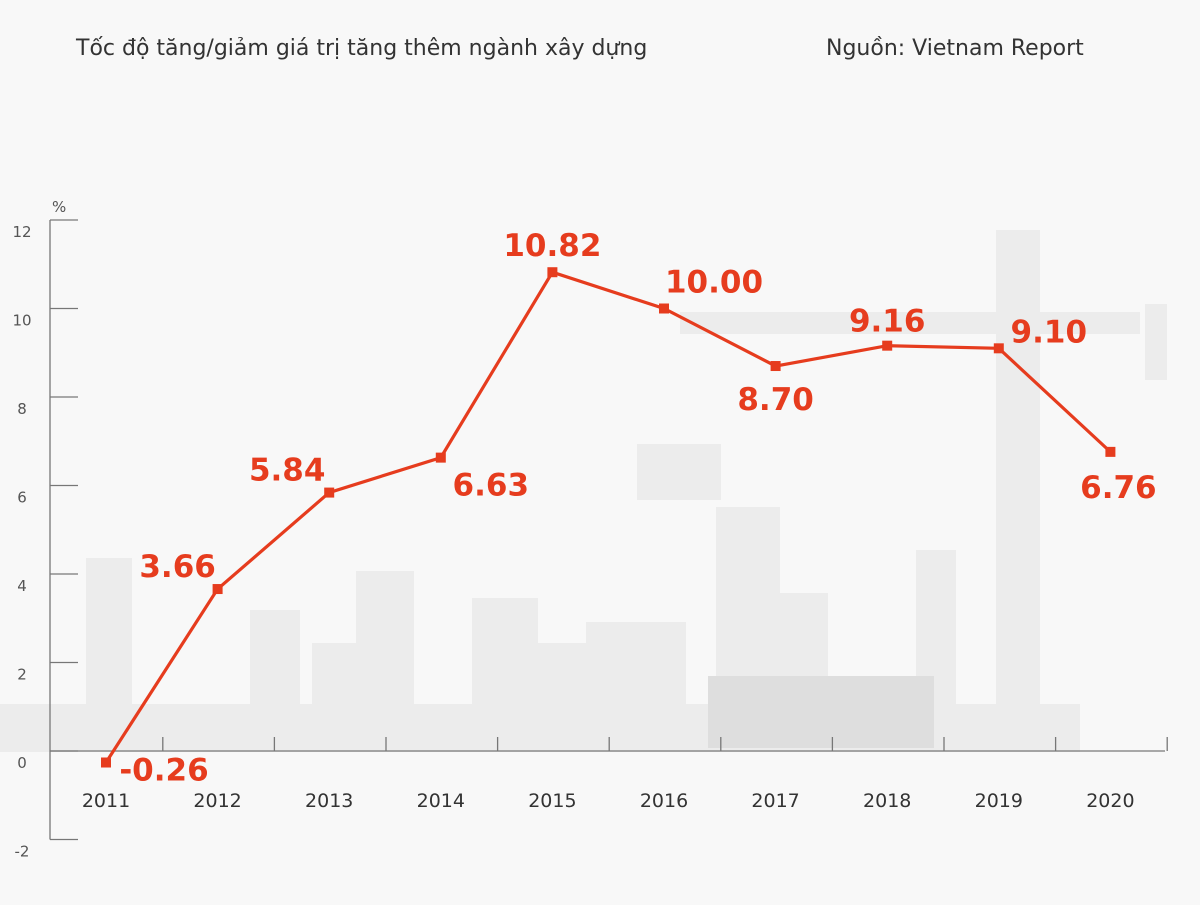  What do you see at coordinates (552, 246) in the screenshot?
I see `data-label: 10.82` at bounding box center [552, 246].